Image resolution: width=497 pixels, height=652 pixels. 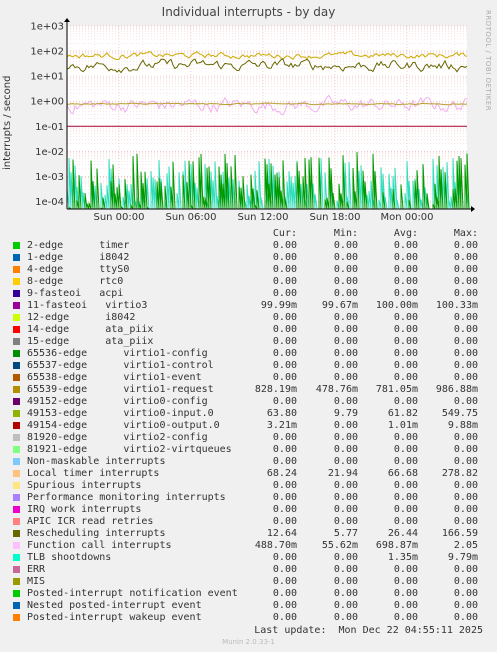 What do you see at coordinates (339, 545) in the screenshot?
I see `legend-min-value: 55.62m` at bounding box center [339, 545].